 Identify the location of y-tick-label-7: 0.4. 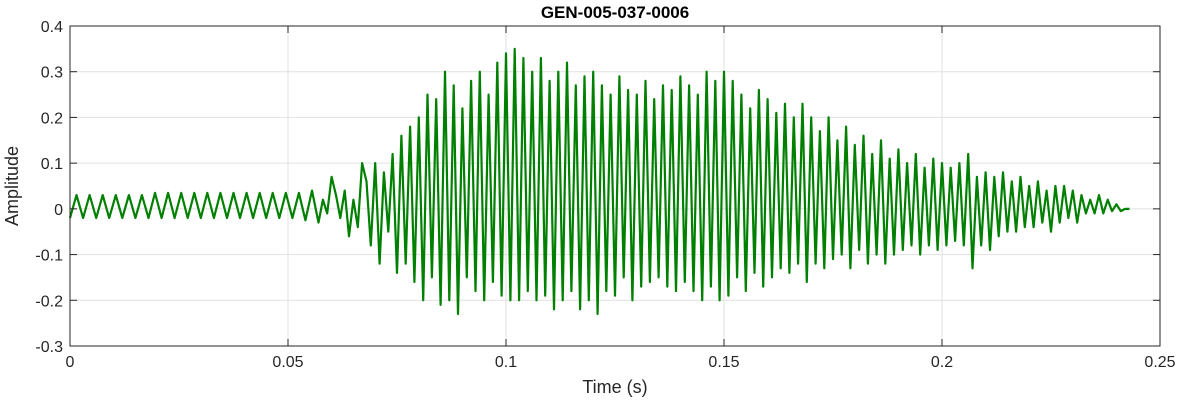
(52, 27).